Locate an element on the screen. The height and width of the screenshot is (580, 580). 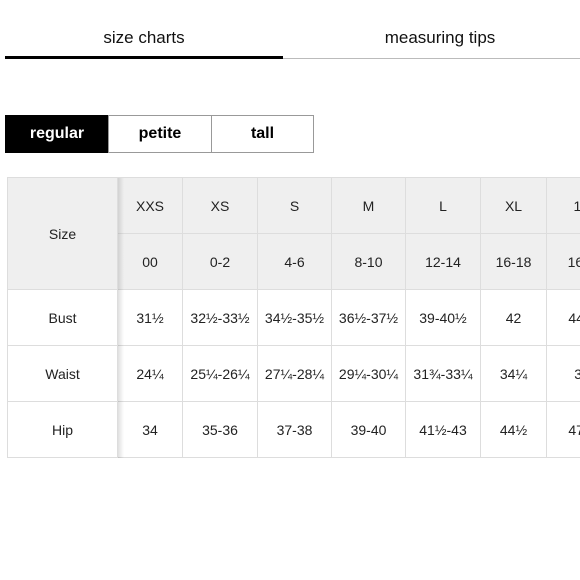
size-header: Size is located at coordinates (63, 234).